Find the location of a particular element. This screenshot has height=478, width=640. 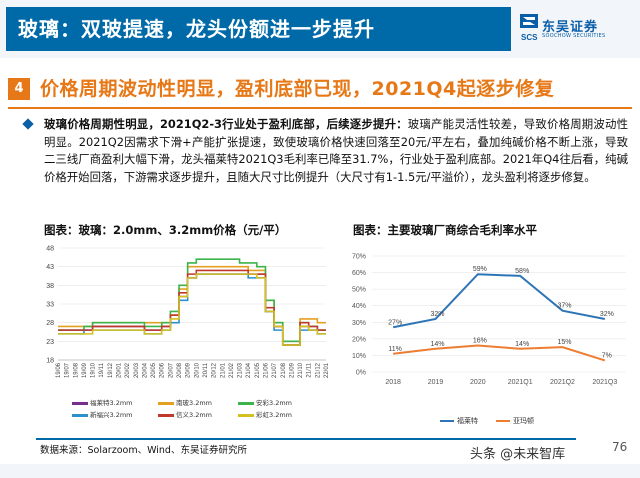

x-tick-label: 20/05 is located at coordinates (154, 370).